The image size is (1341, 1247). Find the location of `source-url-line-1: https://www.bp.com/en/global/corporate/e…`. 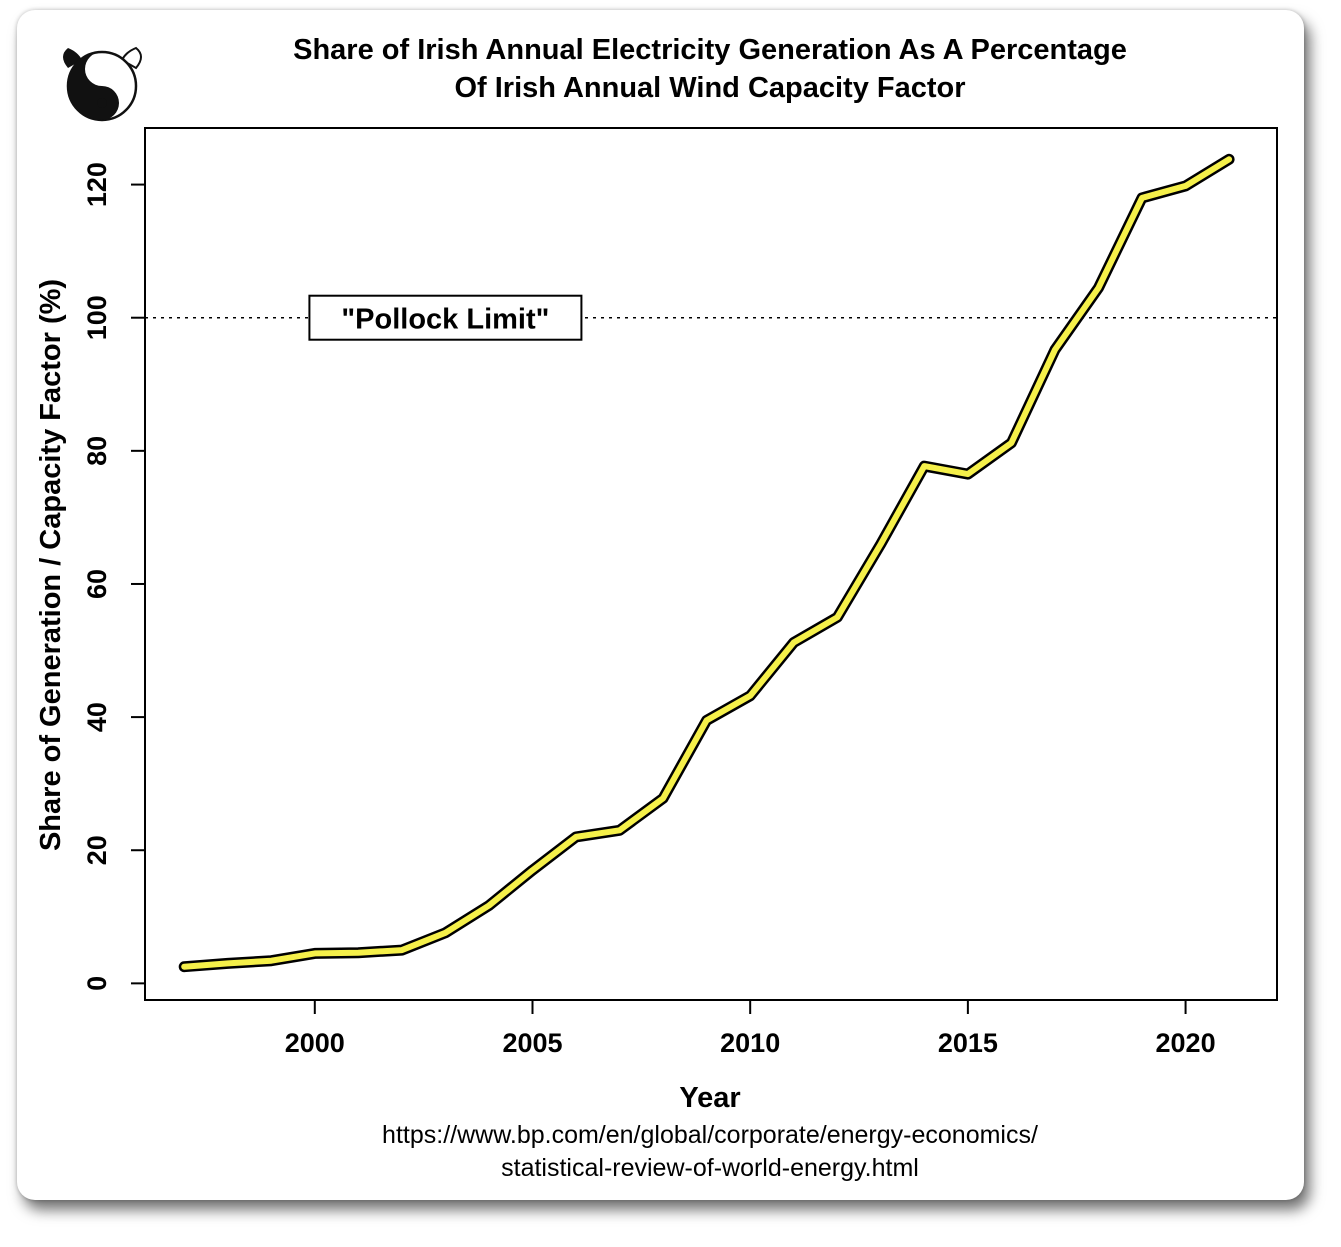

source-url-line-1: https://www.bp.com/en/global/corporate/e… is located at coordinates (710, 1135).